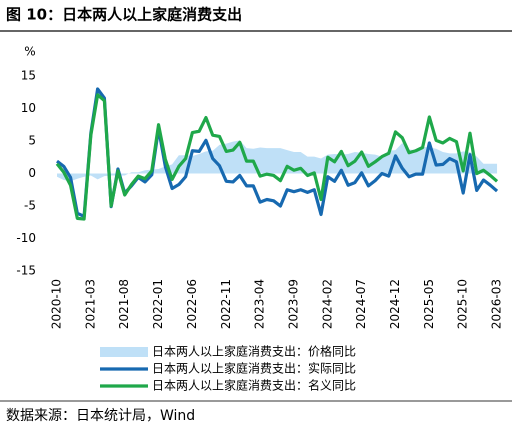 The image size is (512, 430). Describe the element at coordinates (429, 304) in the screenshot. I see `x-tick-label: 2025-05` at that location.